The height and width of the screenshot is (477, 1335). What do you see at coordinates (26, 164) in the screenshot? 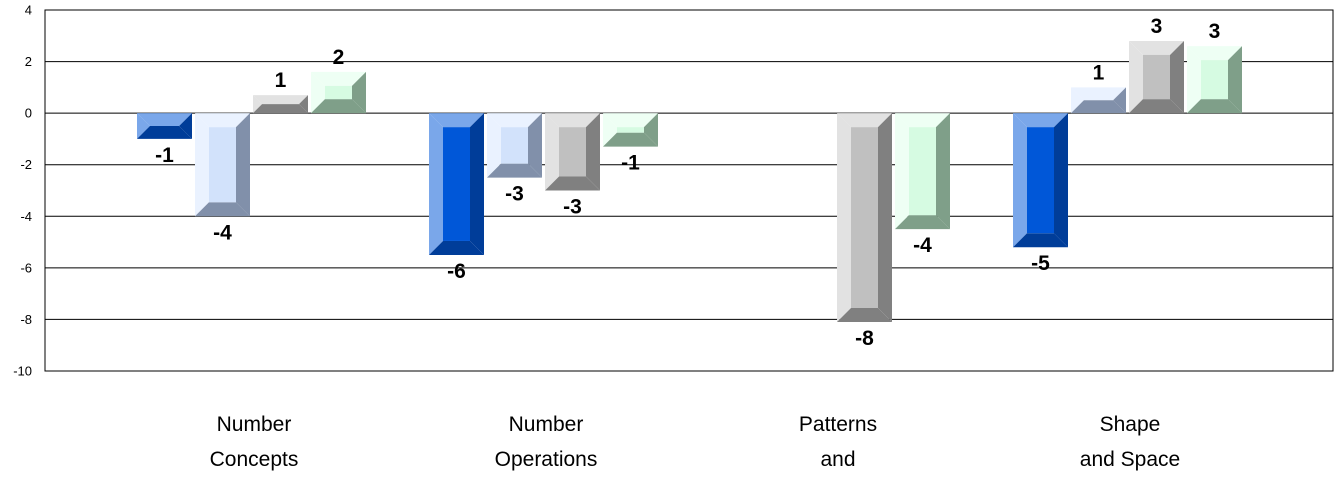
I see `y-tick-label: -2` at bounding box center [26, 164].